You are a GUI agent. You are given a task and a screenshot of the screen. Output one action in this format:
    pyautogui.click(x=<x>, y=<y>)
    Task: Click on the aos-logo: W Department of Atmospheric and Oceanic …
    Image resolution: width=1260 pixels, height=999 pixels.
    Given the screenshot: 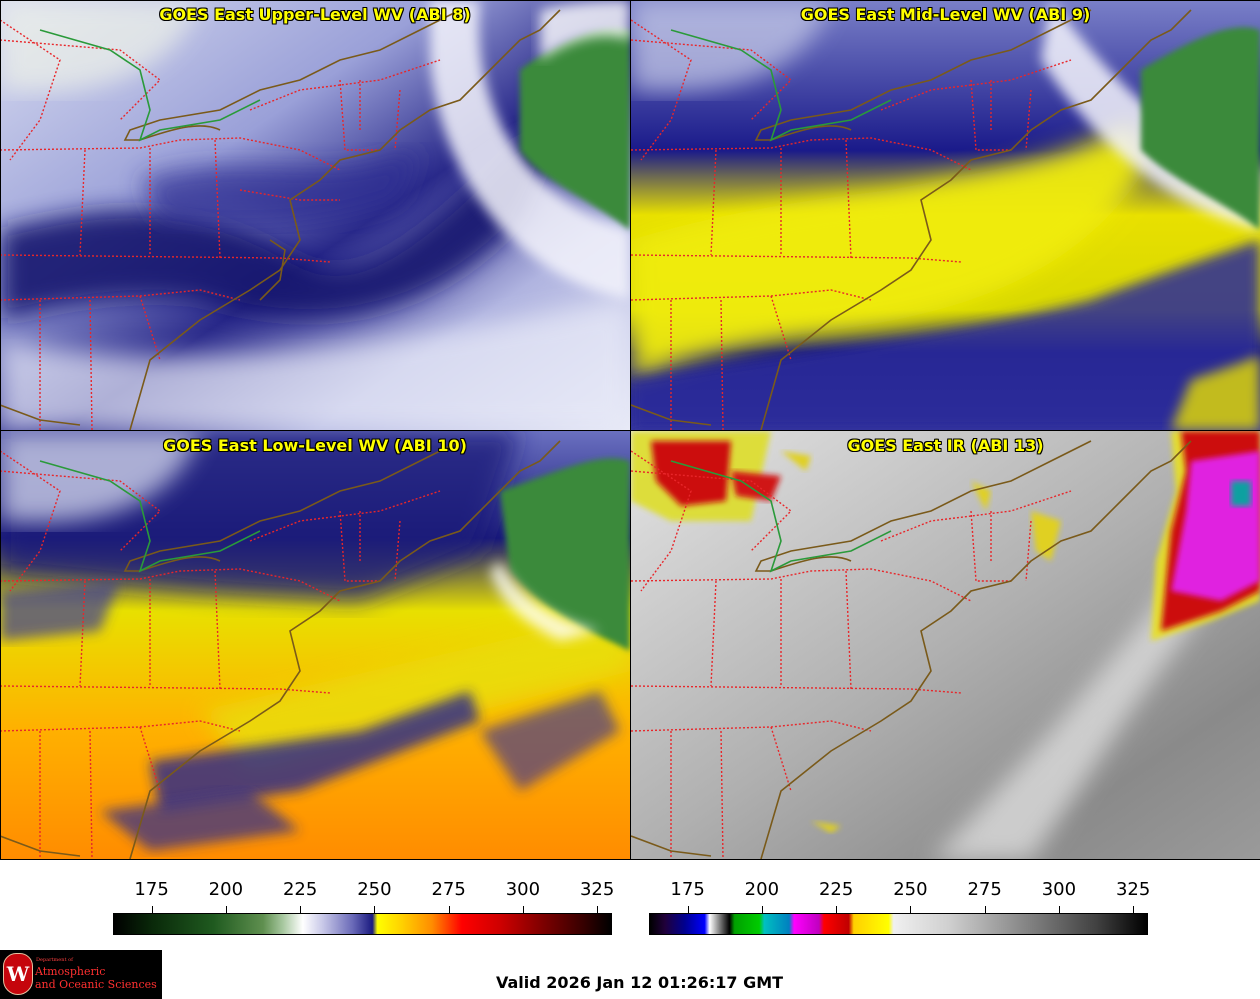 What is the action you would take?
    pyautogui.click(x=81, y=974)
    